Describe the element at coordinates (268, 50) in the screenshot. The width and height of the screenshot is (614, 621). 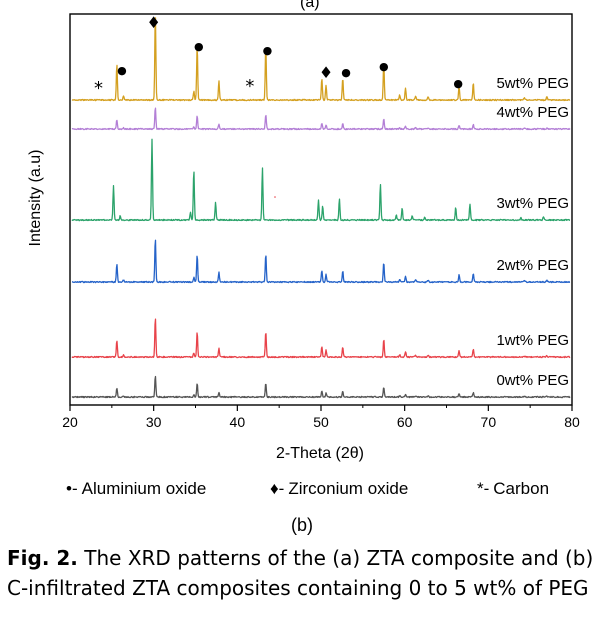
I see `phase-marker-5: ●` at that location.